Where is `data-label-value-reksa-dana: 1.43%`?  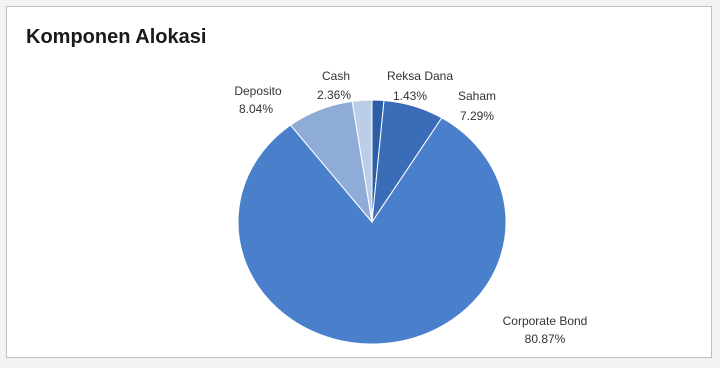 data-label-value-reksa-dana: 1.43% is located at coordinates (410, 96).